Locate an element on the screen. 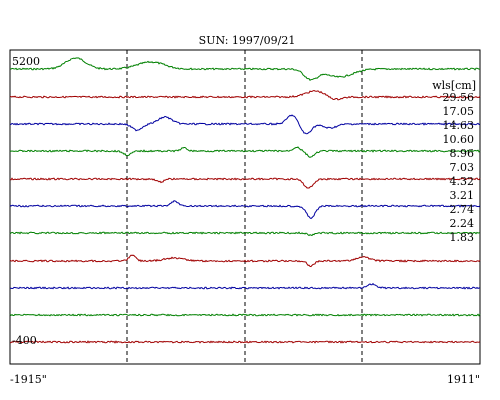  legend-entry-2: 17.05 is located at coordinates (459, 111).